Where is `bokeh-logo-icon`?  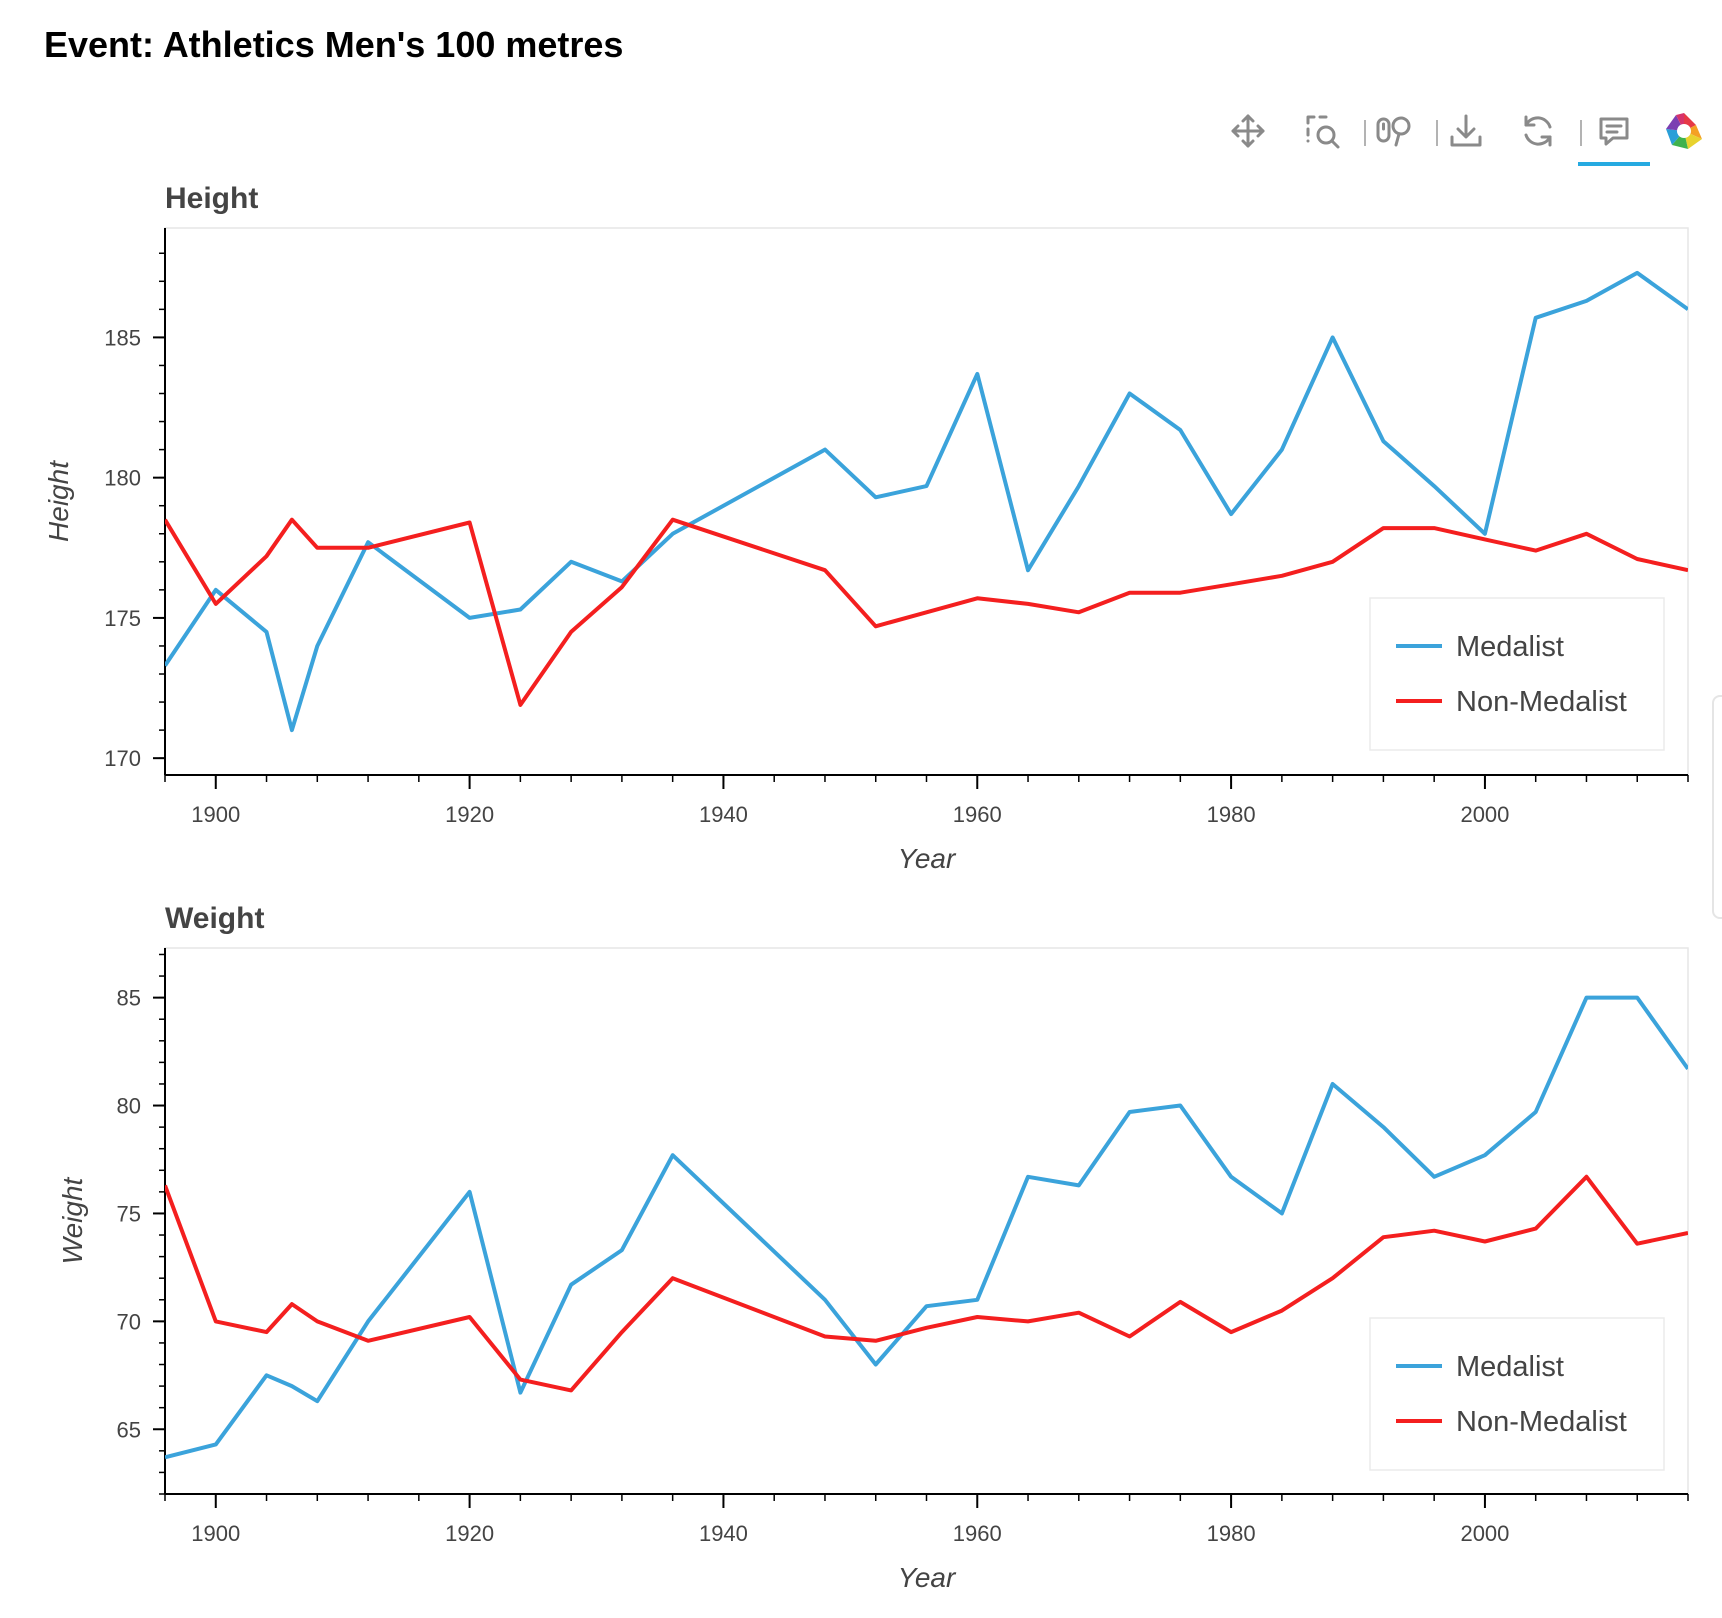
bokeh-logo-icon is located at coordinates (1684, 131).